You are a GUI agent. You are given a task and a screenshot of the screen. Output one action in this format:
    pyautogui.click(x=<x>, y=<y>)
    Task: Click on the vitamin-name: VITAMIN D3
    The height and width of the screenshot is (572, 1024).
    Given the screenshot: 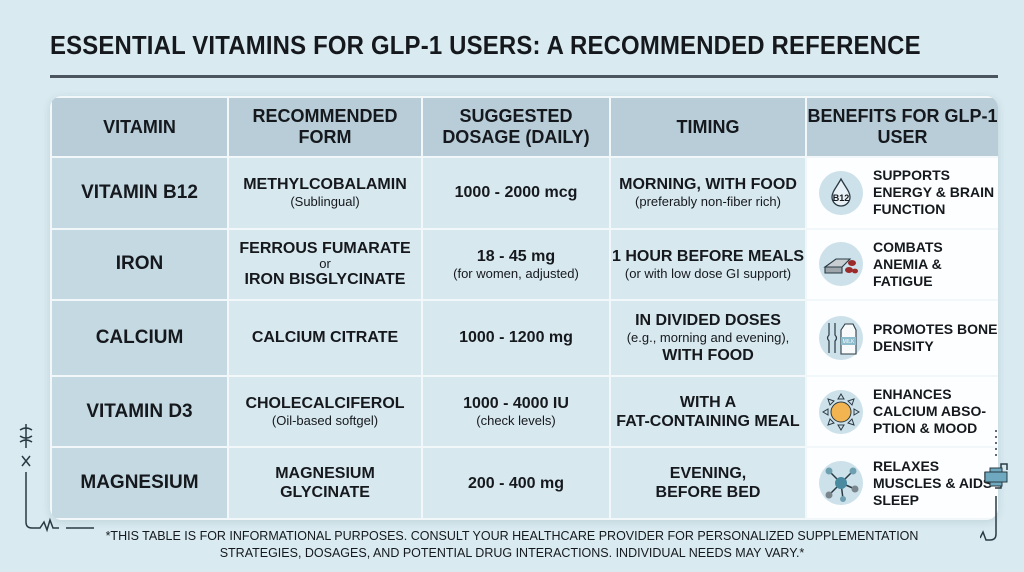 What is the action you would take?
    pyautogui.click(x=139, y=411)
    